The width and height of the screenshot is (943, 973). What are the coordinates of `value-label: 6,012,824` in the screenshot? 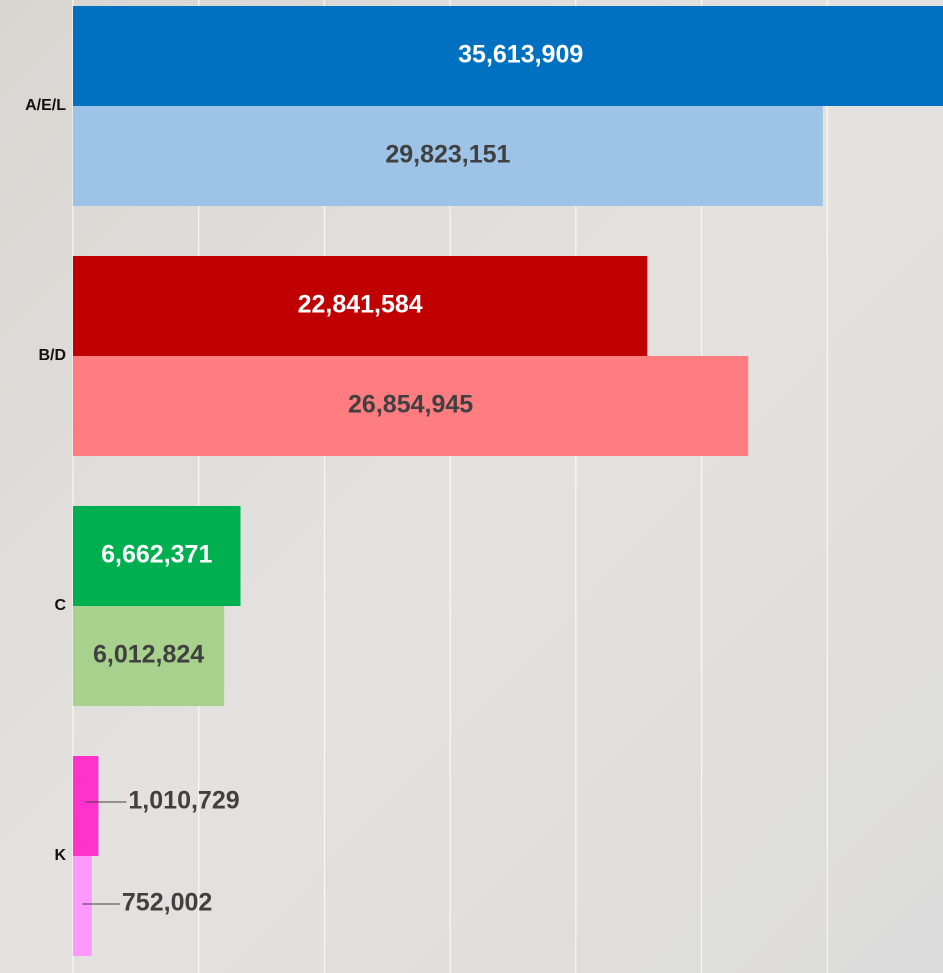 It's located at (148, 655).